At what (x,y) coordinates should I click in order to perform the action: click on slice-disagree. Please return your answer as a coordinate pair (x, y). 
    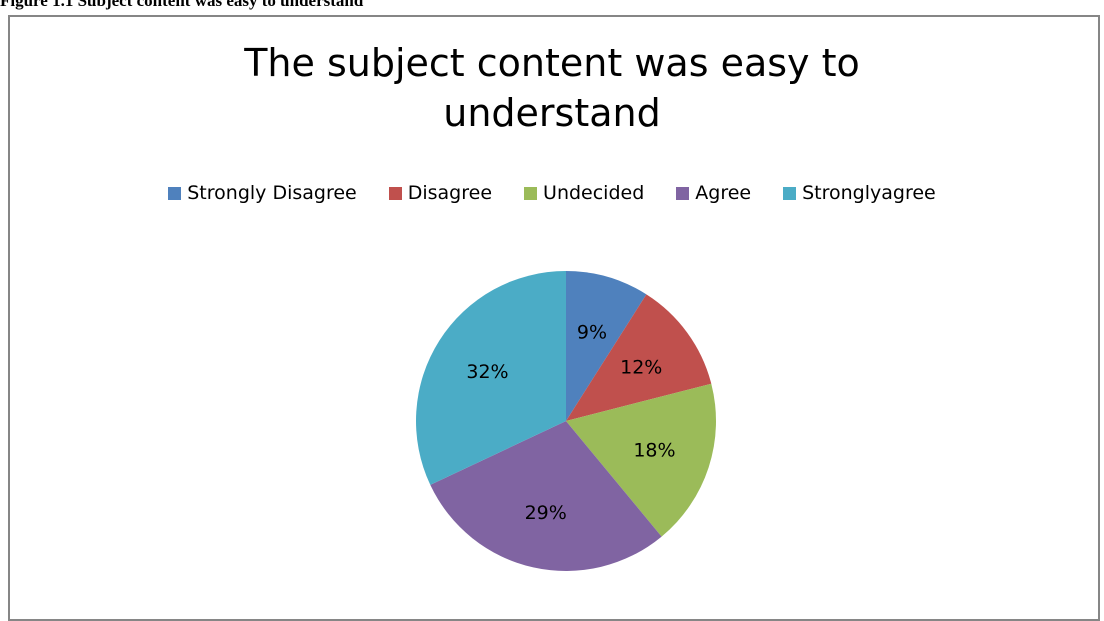
    Looking at the image, I should click on (639, 357).